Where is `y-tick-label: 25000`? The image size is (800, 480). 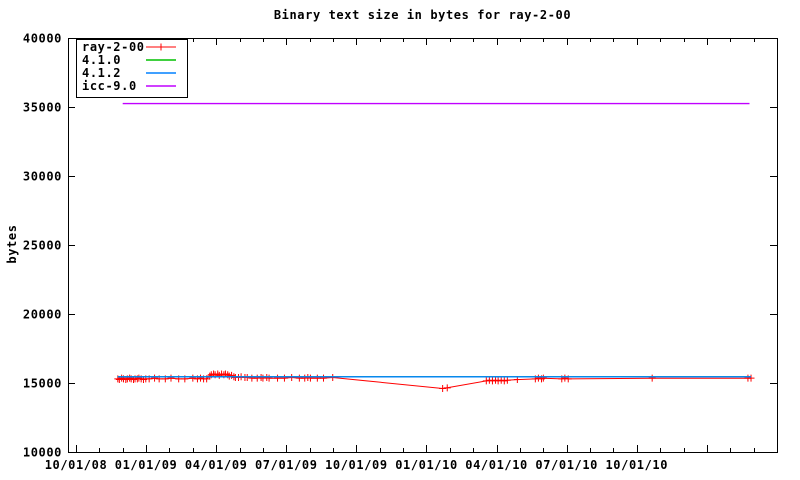 y-tick-label: 25000 is located at coordinates (42, 246).